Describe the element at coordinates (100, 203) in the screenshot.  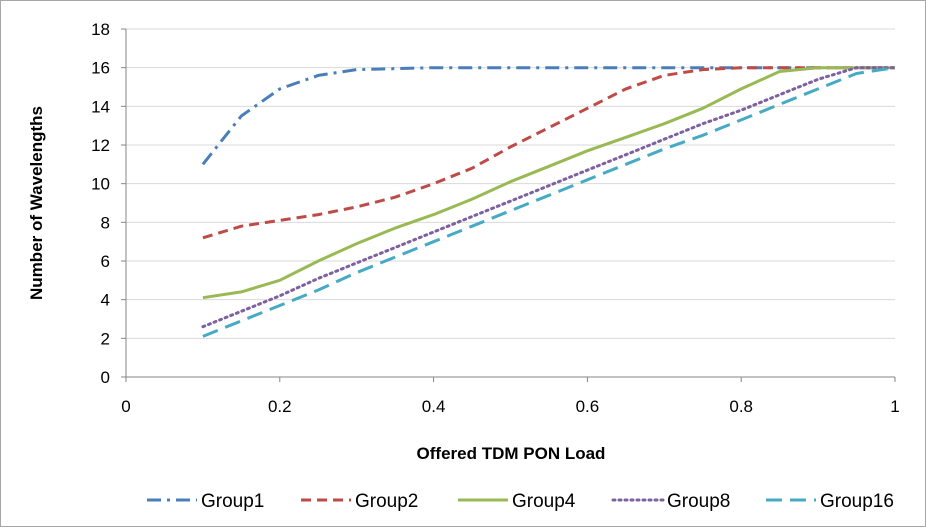
I see `y-tick-labels: 0 2 4 6 8 10 12 14 16 18` at that location.